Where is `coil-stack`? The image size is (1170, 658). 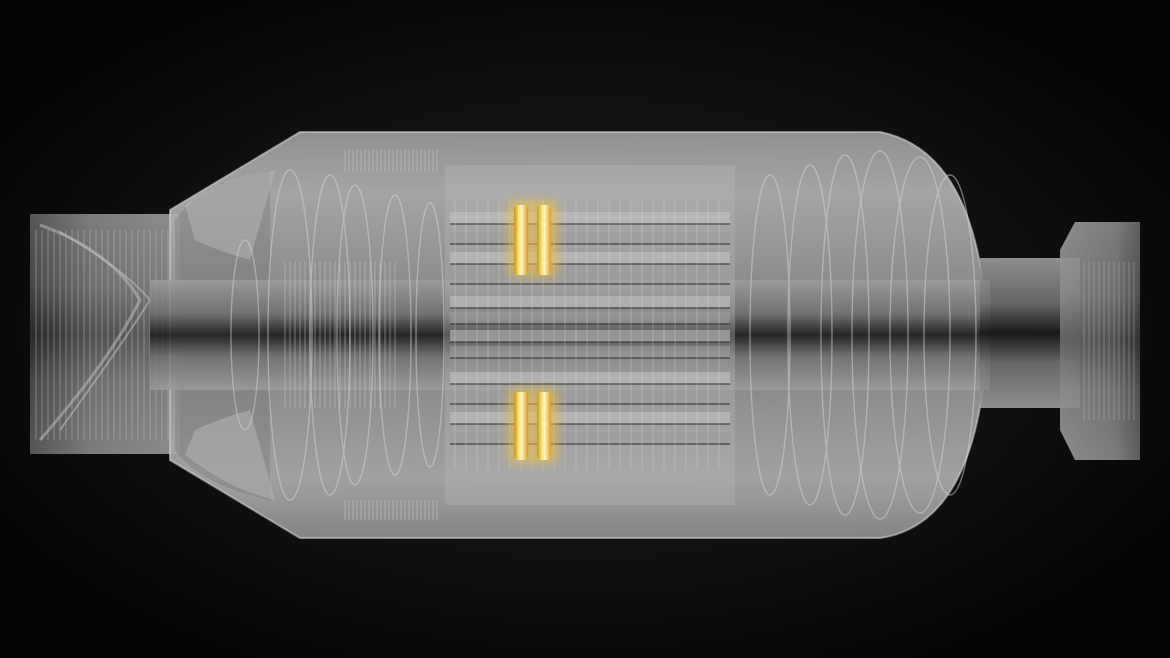
coil-stack is located at coordinates (590, 335).